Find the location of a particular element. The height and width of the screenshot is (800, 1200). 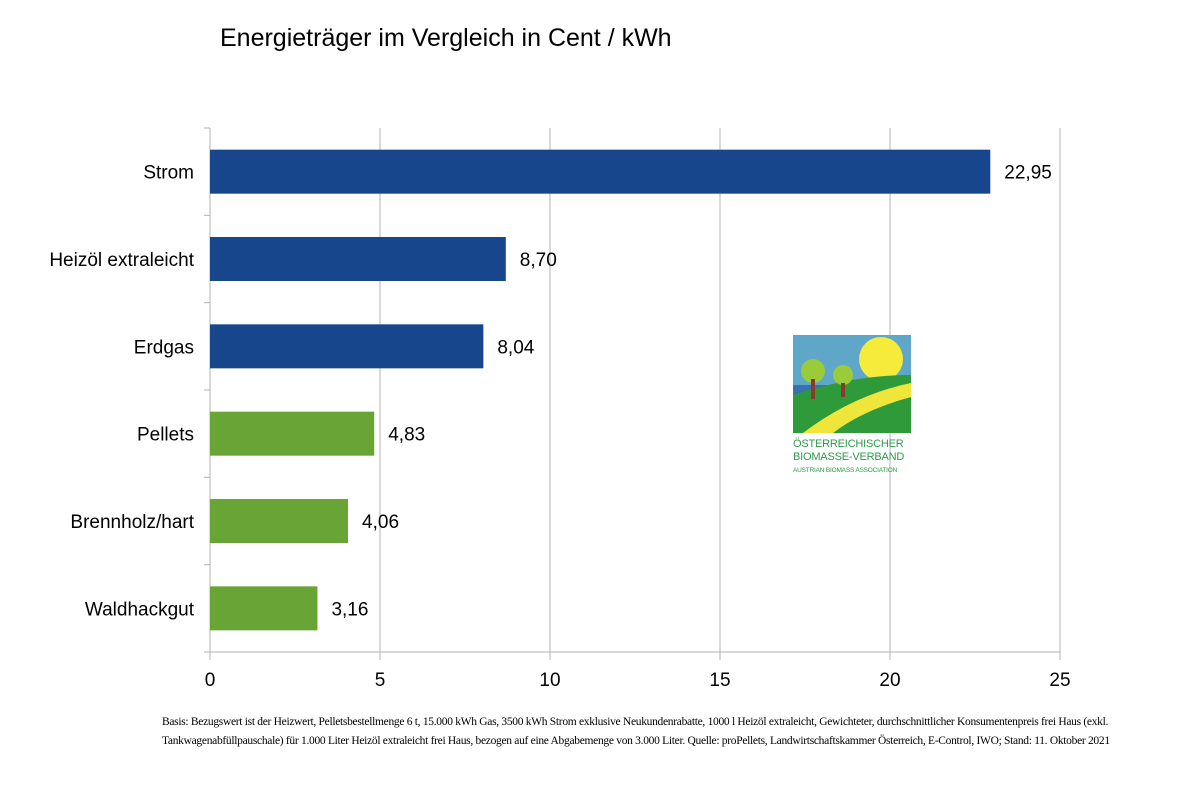

category-label: Brennholz/hart is located at coordinates (132, 522).